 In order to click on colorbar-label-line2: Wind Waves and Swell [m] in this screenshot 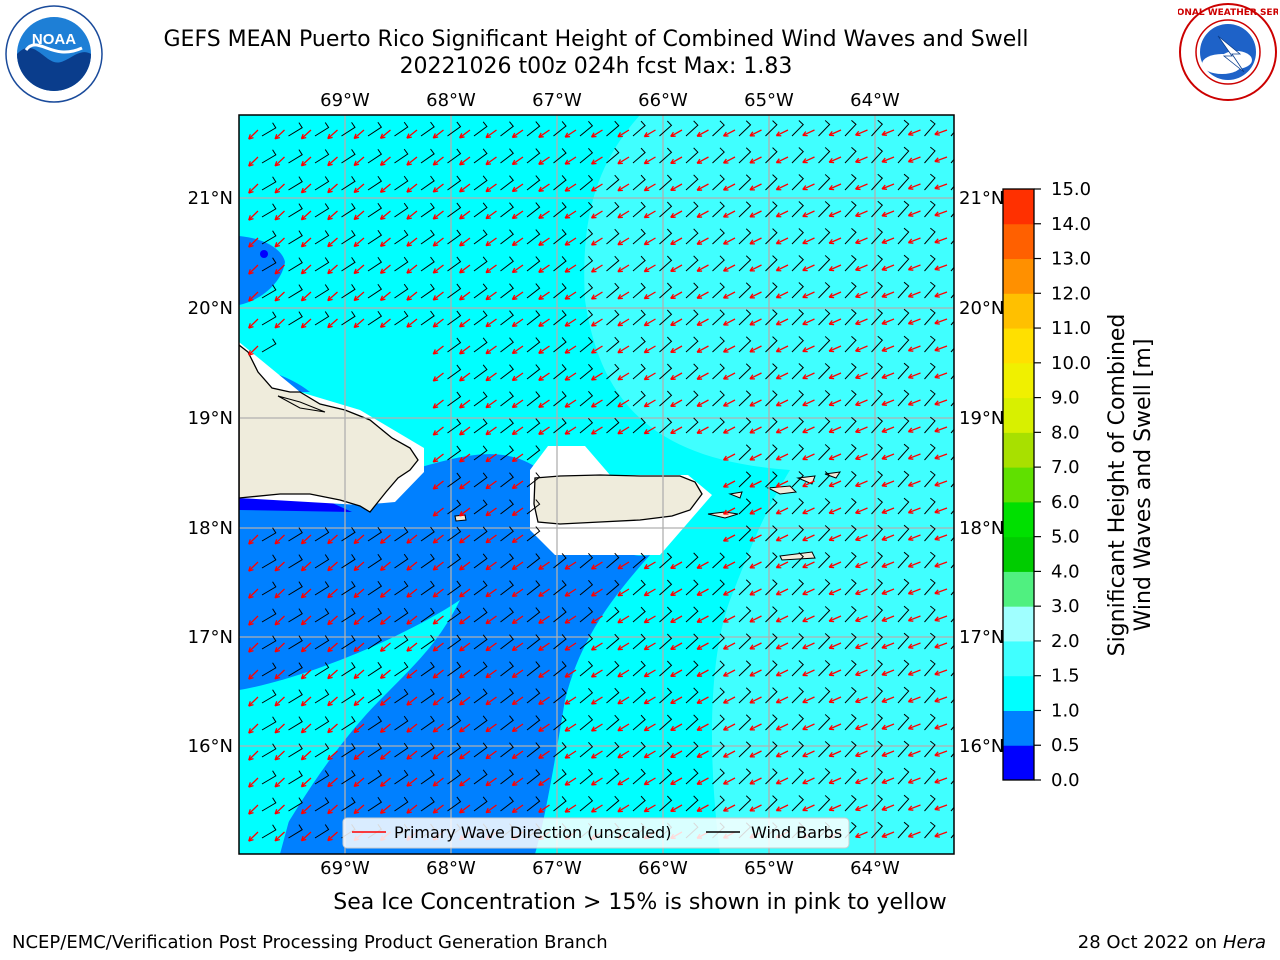, I will do `click(1143, 485)`.